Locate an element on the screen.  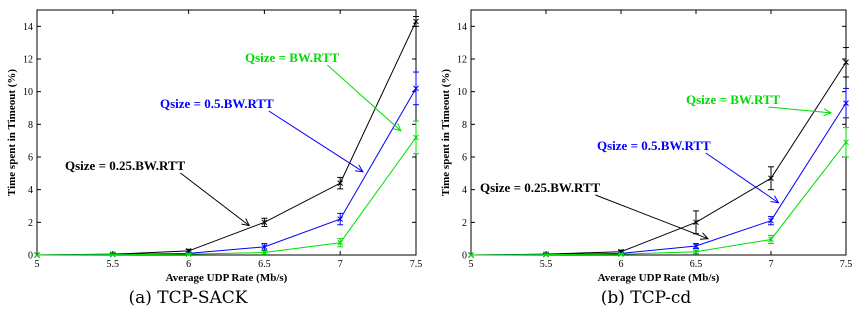
panel-caption: (a) TCP-SACK is located at coordinates (187, 298).